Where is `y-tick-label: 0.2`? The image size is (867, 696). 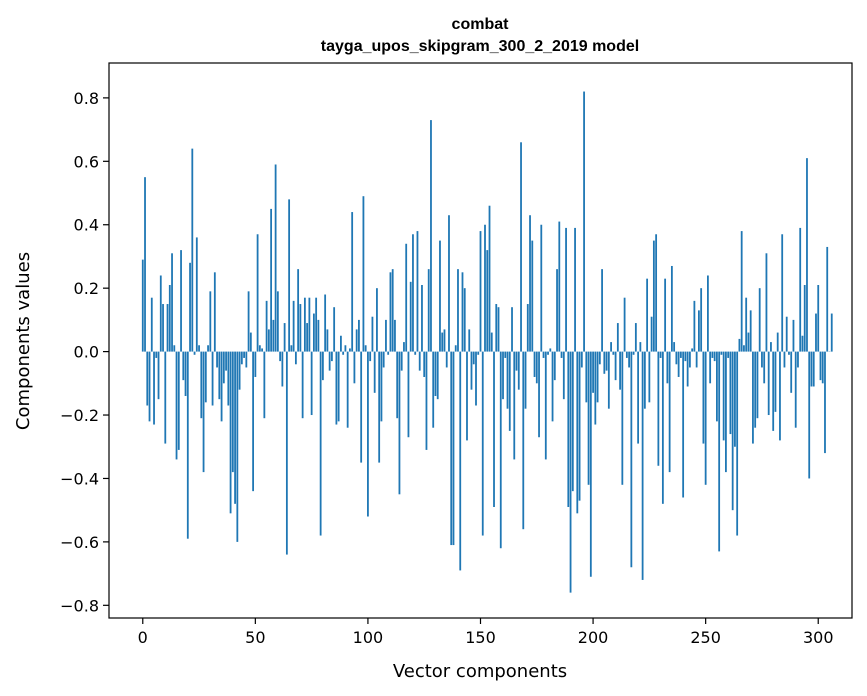 y-tick-label: 0.2 is located at coordinates (86, 288).